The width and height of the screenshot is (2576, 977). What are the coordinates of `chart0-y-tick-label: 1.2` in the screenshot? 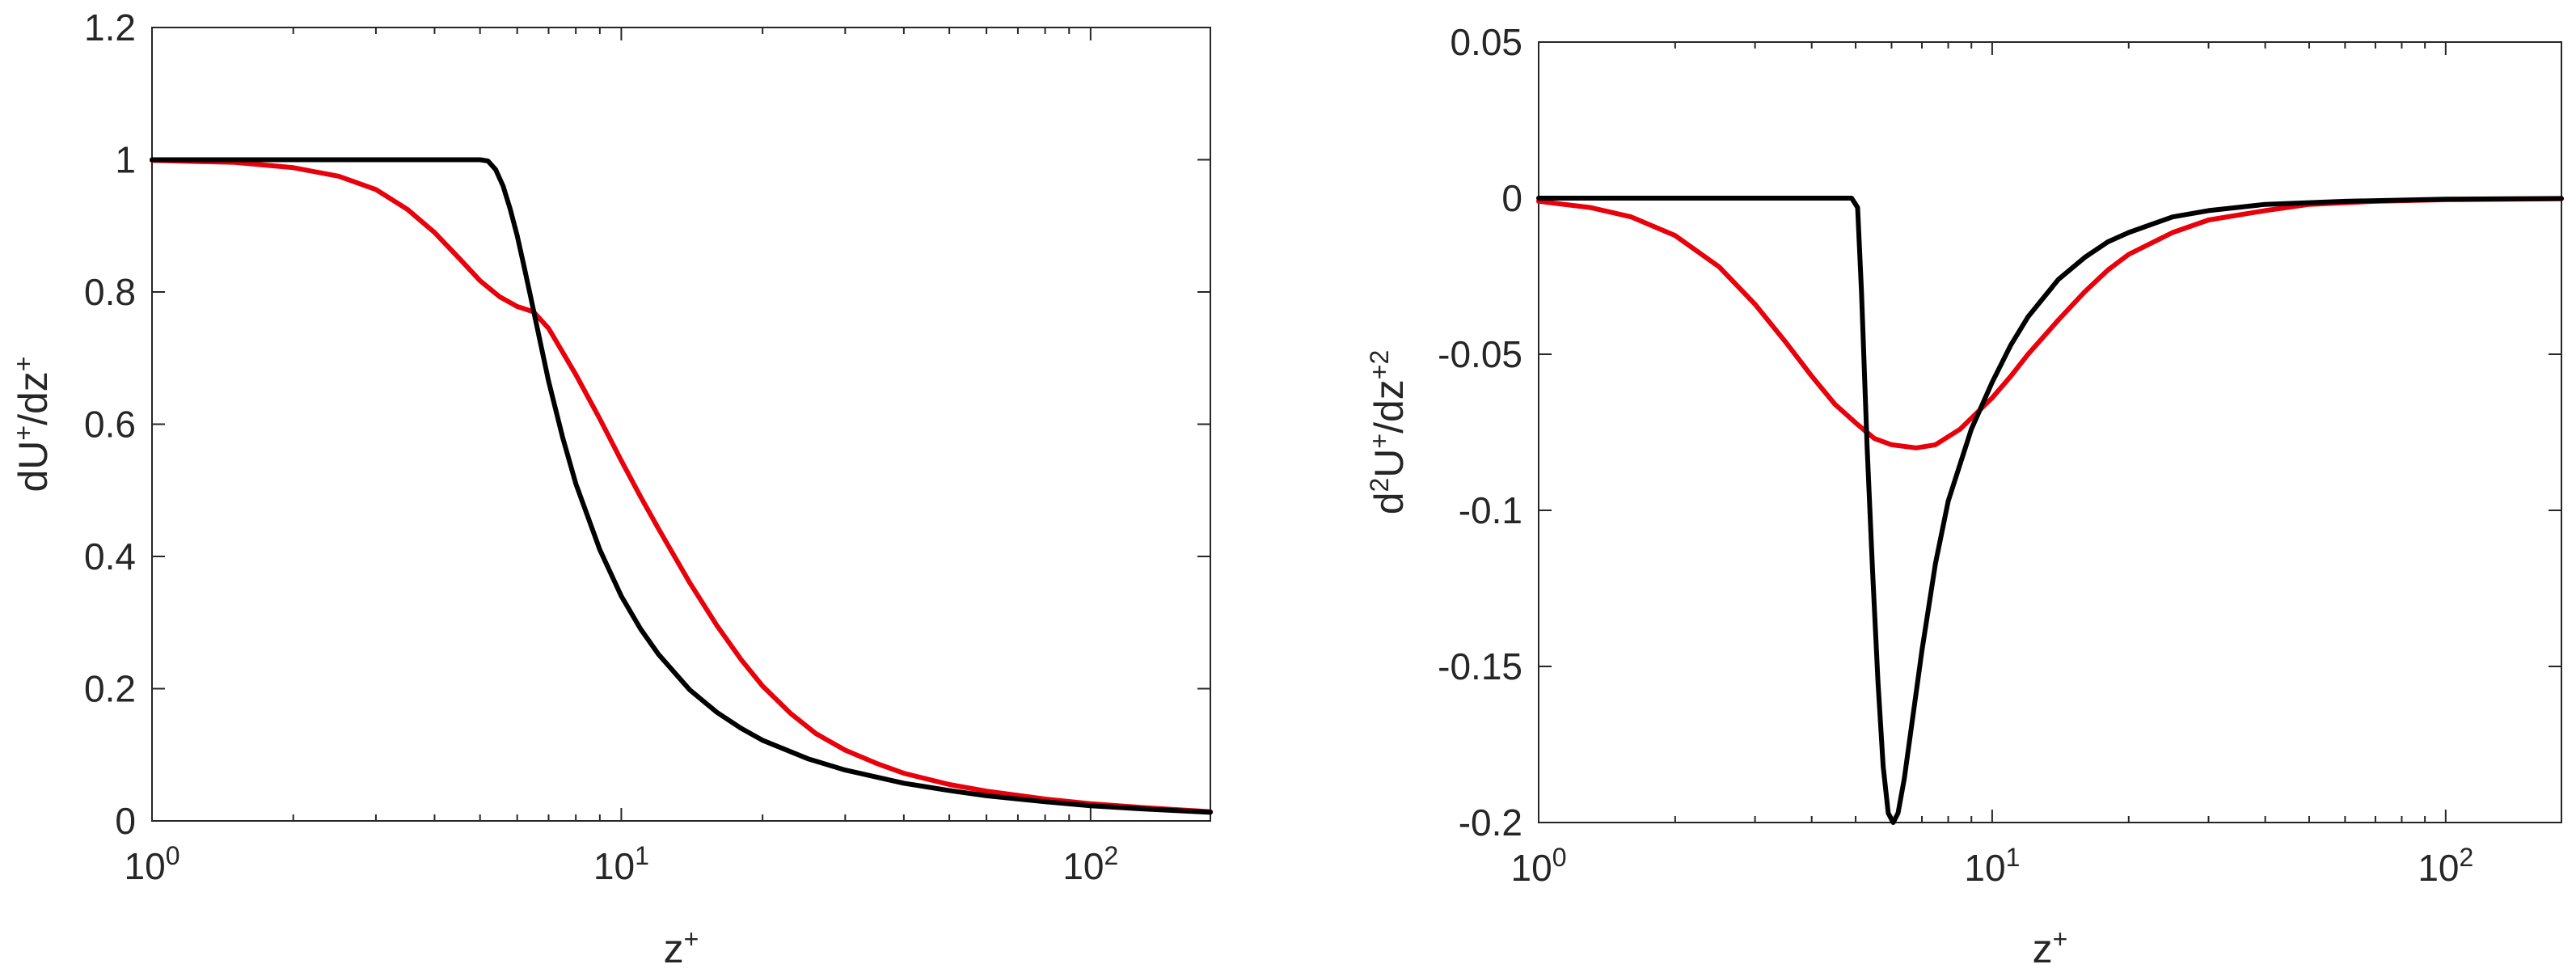 It's located at (110, 28).